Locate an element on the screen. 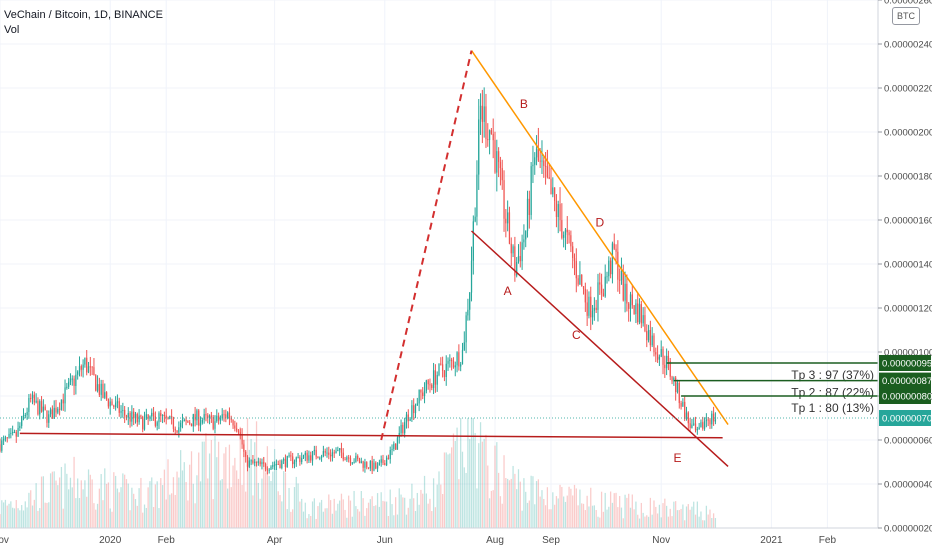 This screenshot has width=932, height=555. currency-badge: BTC is located at coordinates (906, 16).